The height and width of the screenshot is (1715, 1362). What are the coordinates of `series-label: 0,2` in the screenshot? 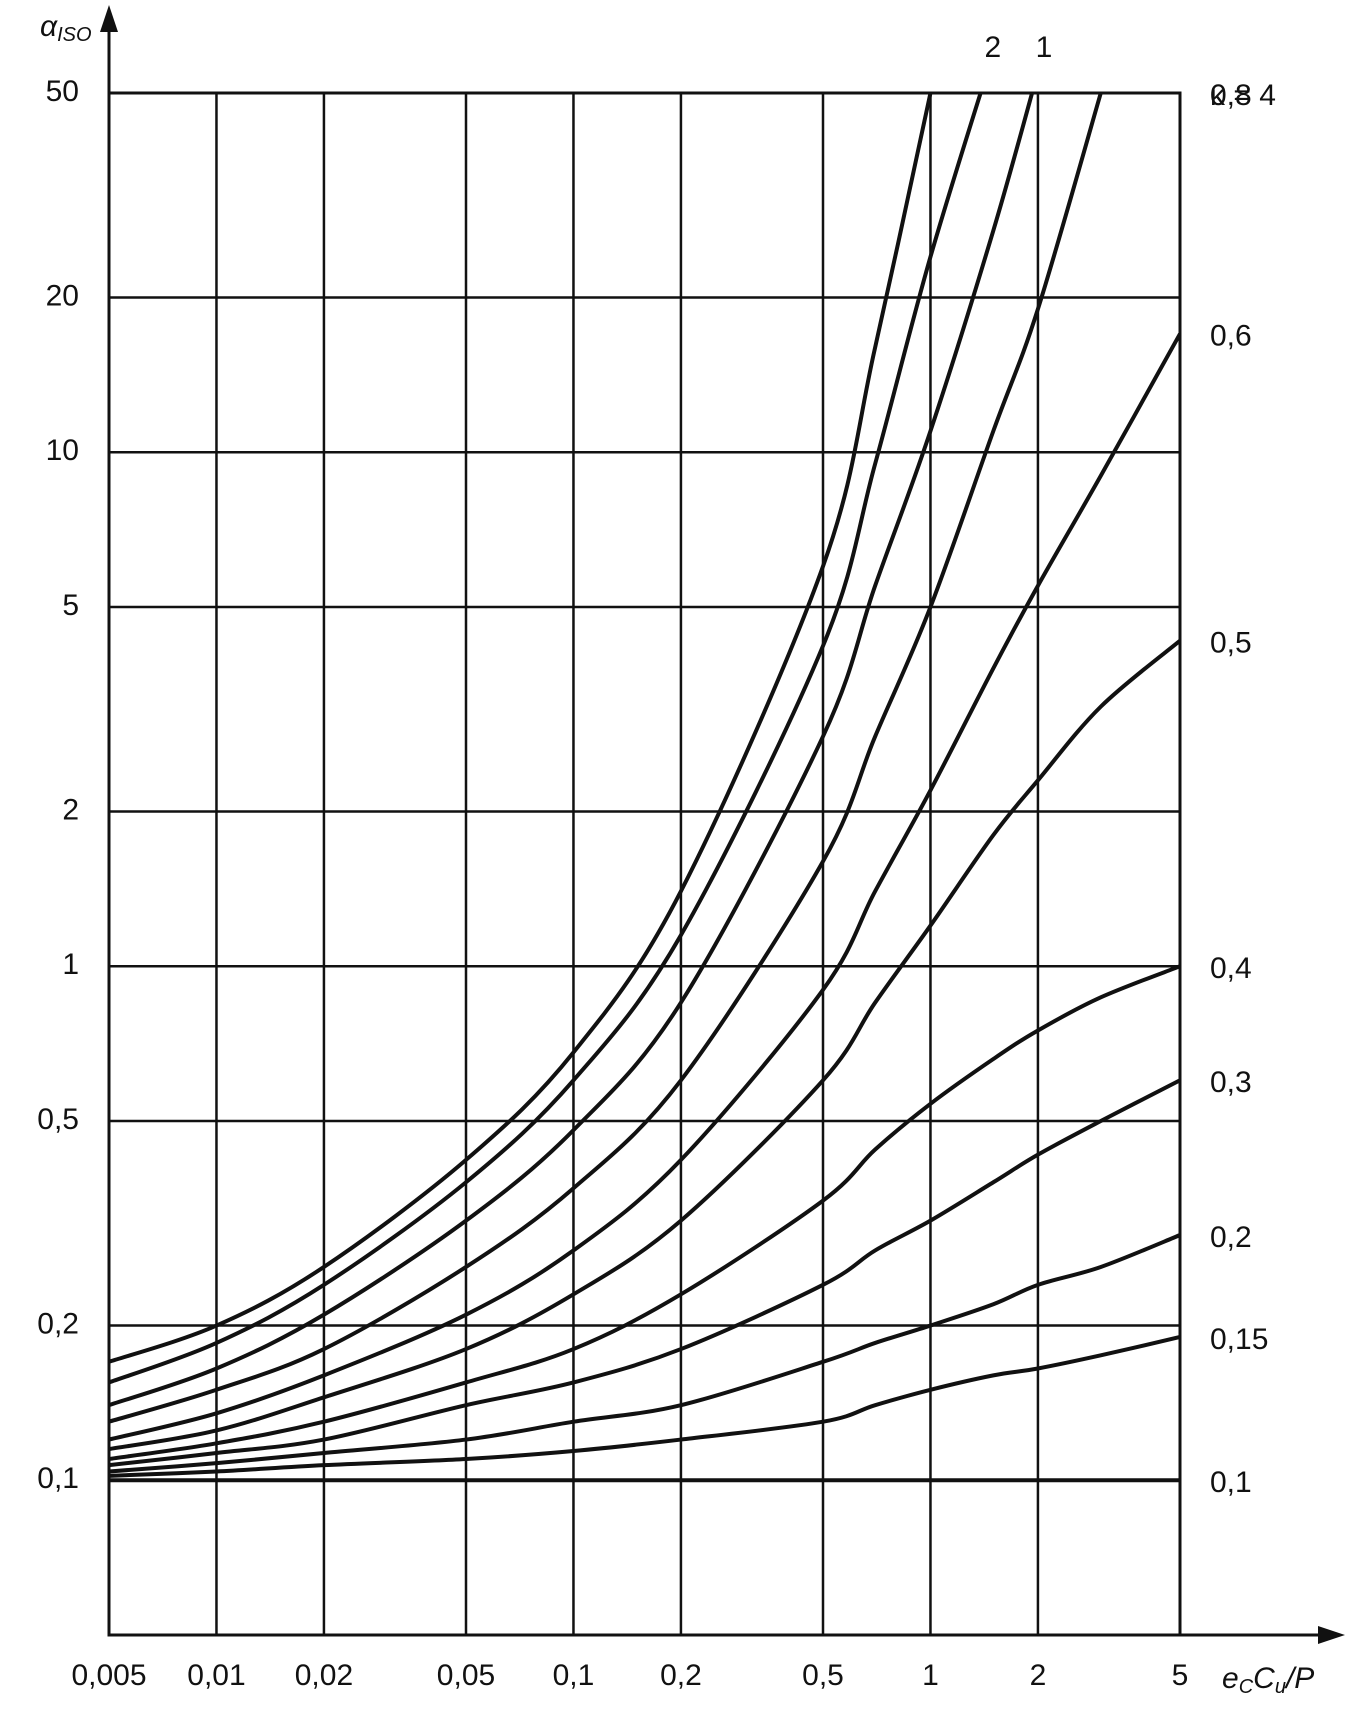 It's located at (1231, 1237).